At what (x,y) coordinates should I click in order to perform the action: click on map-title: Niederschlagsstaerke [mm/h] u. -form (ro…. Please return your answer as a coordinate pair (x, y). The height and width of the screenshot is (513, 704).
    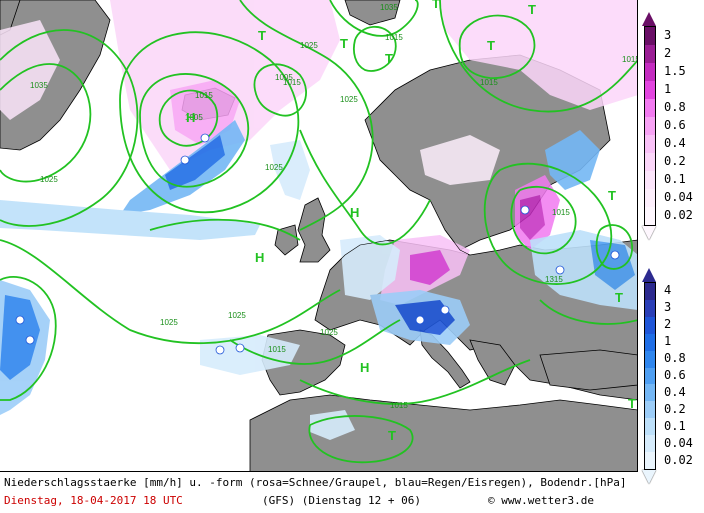
    Looking at the image, I should click on (315, 482).